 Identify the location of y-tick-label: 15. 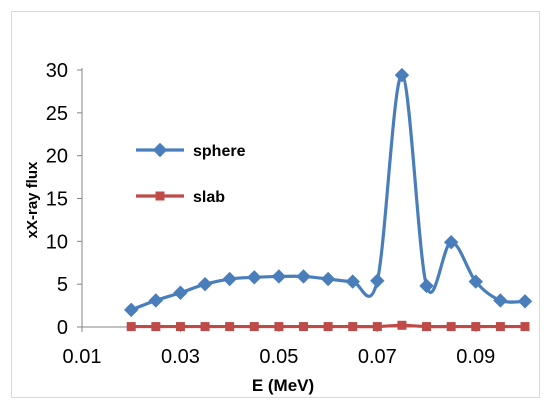
(57, 200).